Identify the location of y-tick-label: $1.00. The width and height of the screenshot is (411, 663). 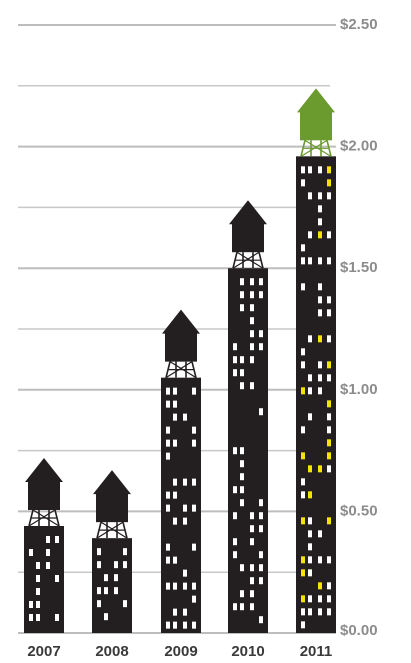
(359, 389).